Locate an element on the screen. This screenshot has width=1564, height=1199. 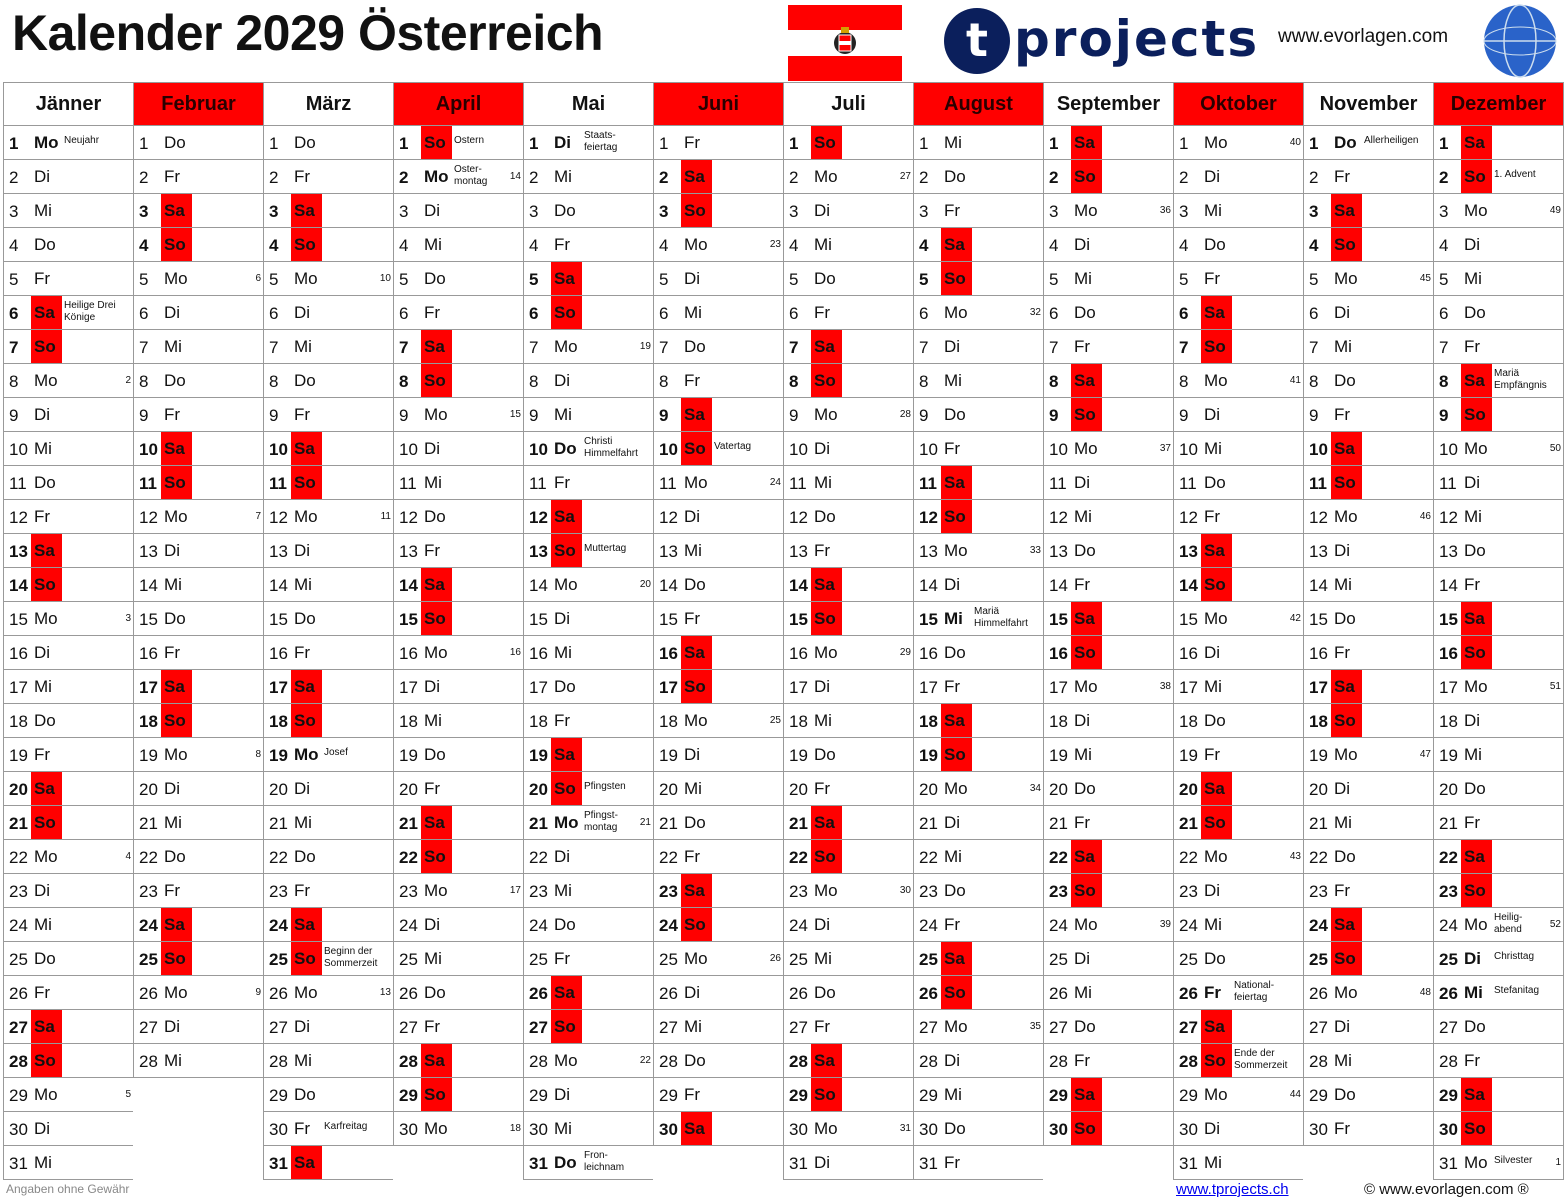
week-number: 37 is located at coordinates (1165, 448).